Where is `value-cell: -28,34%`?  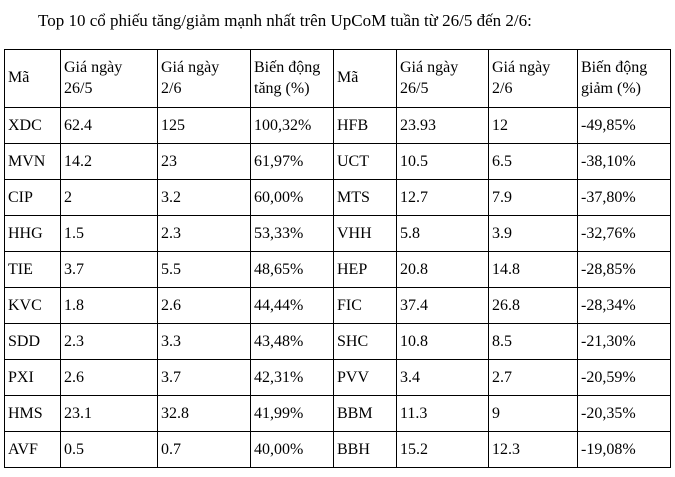
value-cell: -28,34% is located at coordinates (624, 305).